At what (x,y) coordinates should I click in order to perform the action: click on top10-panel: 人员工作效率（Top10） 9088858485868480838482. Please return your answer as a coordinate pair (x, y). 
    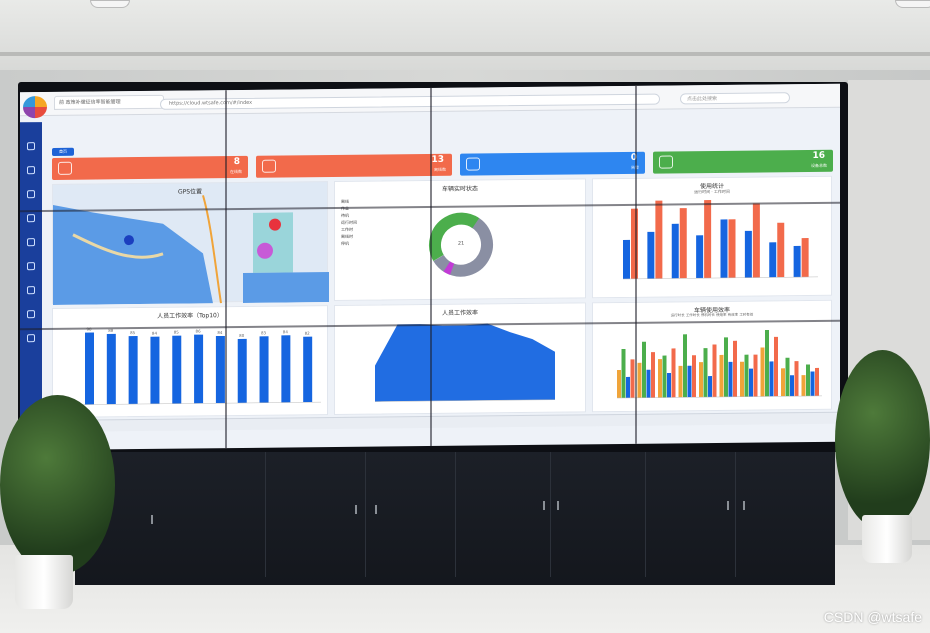
    Looking at the image, I should click on (190, 361).